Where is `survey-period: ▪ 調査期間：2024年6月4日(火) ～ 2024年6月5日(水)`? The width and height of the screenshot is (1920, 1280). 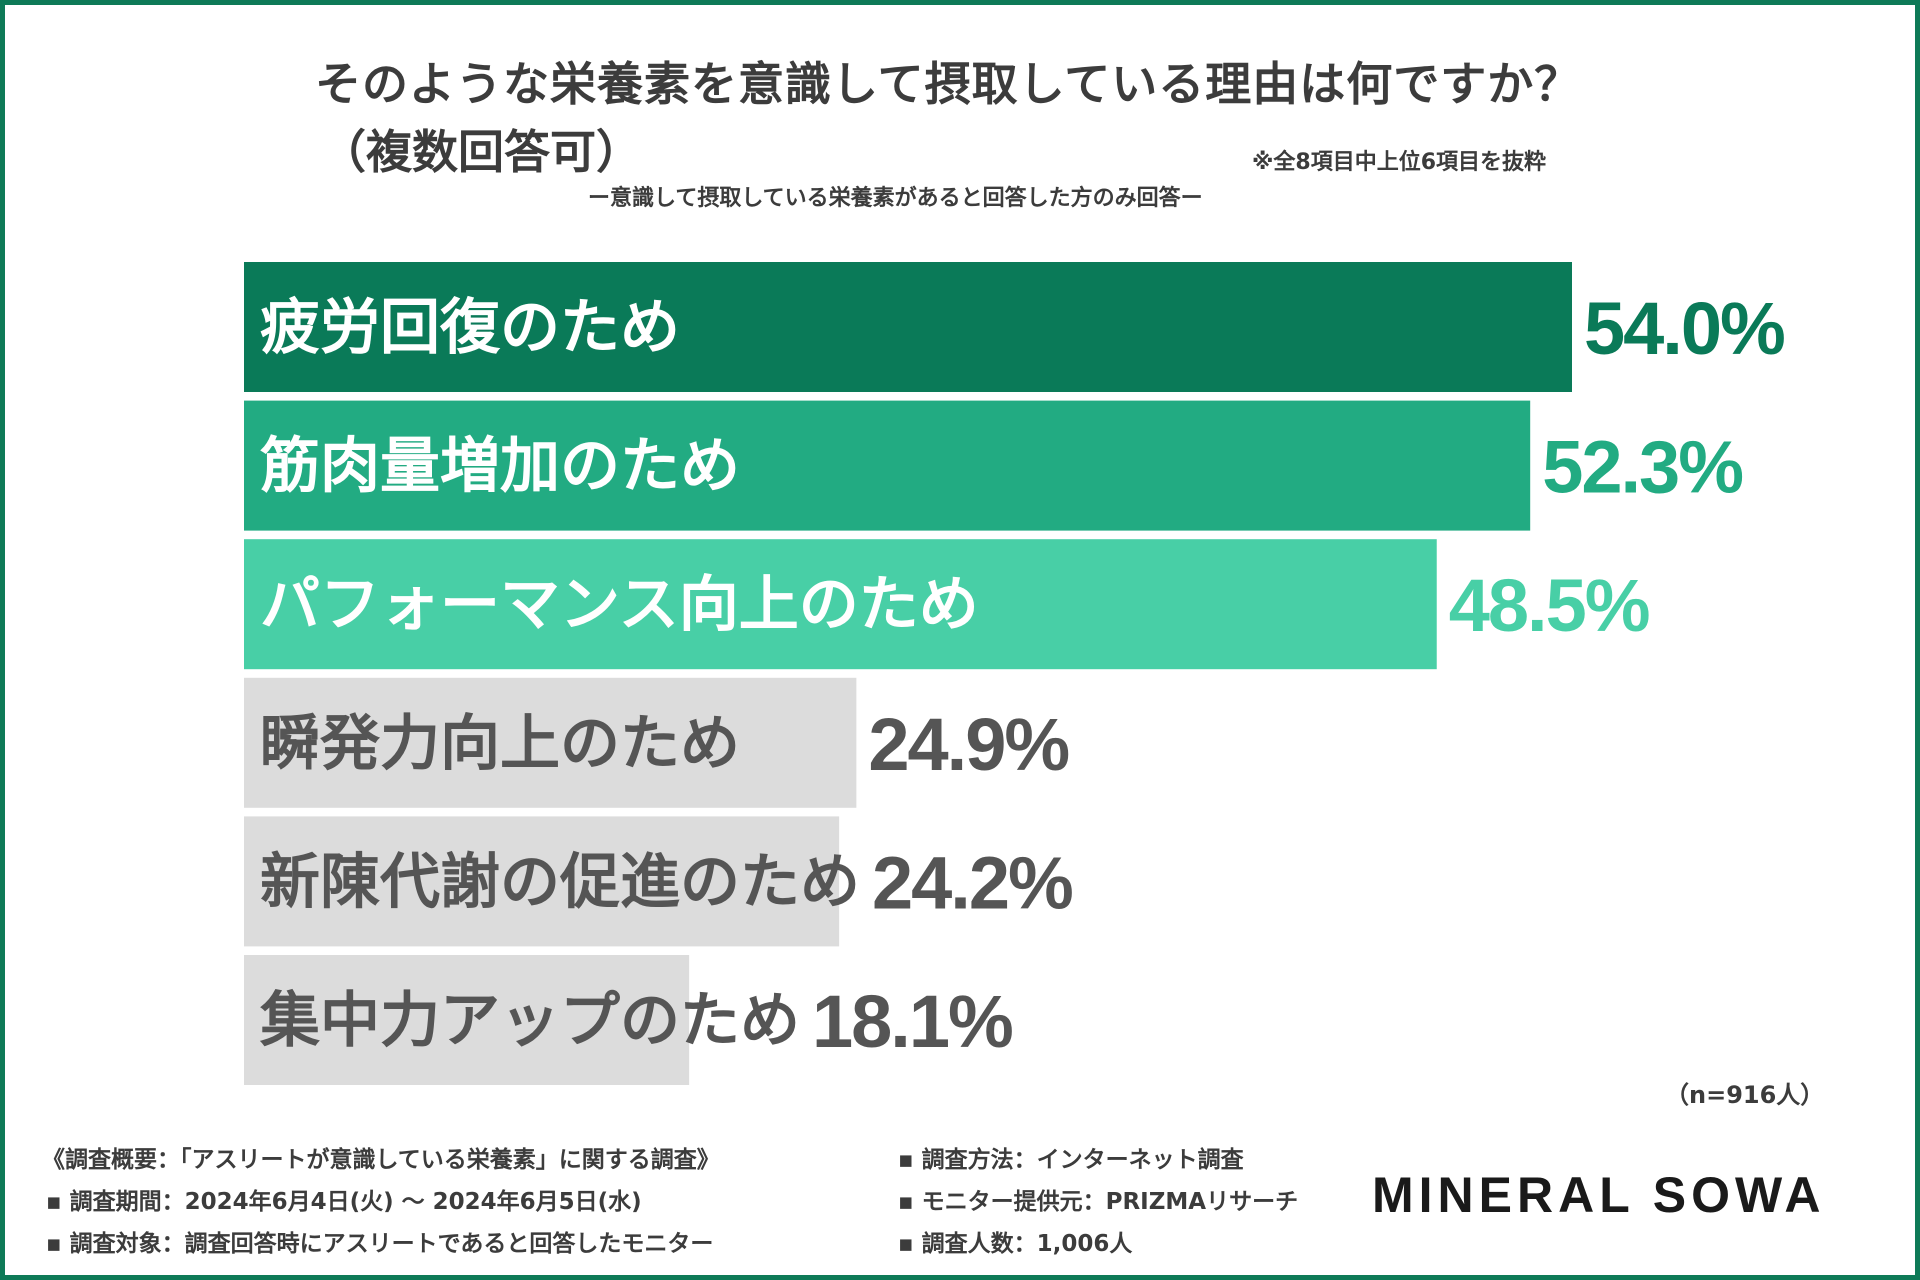 survey-period: ▪ 調査期間：2024年6月4日(火) ～ 2024年6月5日(水) is located at coordinates (344, 1202).